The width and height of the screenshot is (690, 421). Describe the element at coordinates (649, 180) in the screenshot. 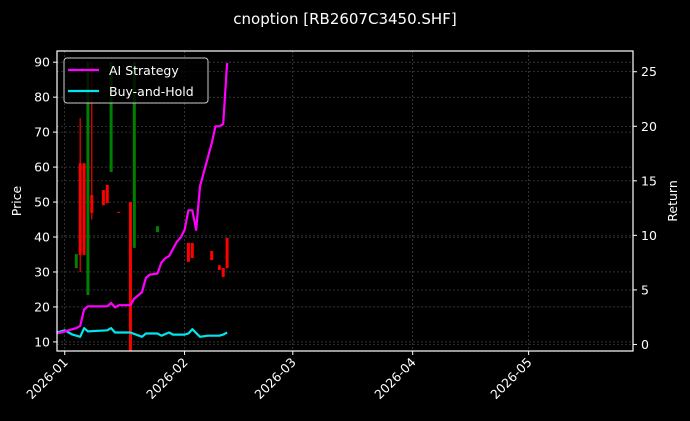

I see `y-right-tick-label: 15` at that location.